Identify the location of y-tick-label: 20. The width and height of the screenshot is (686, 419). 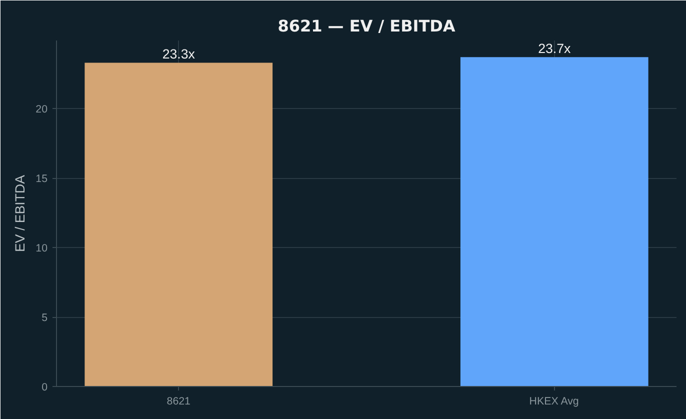
(42, 110).